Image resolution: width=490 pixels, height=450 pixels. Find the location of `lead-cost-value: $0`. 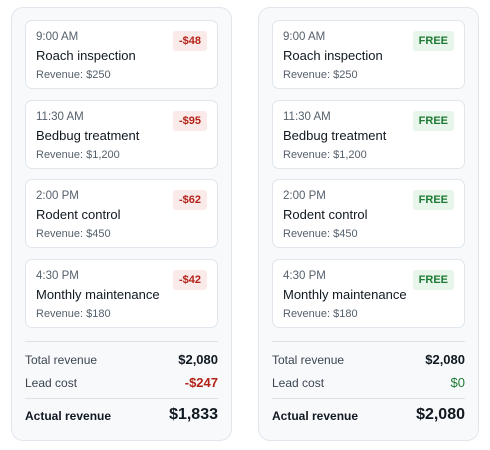

lead-cost-value: $0 is located at coordinates (457, 382).